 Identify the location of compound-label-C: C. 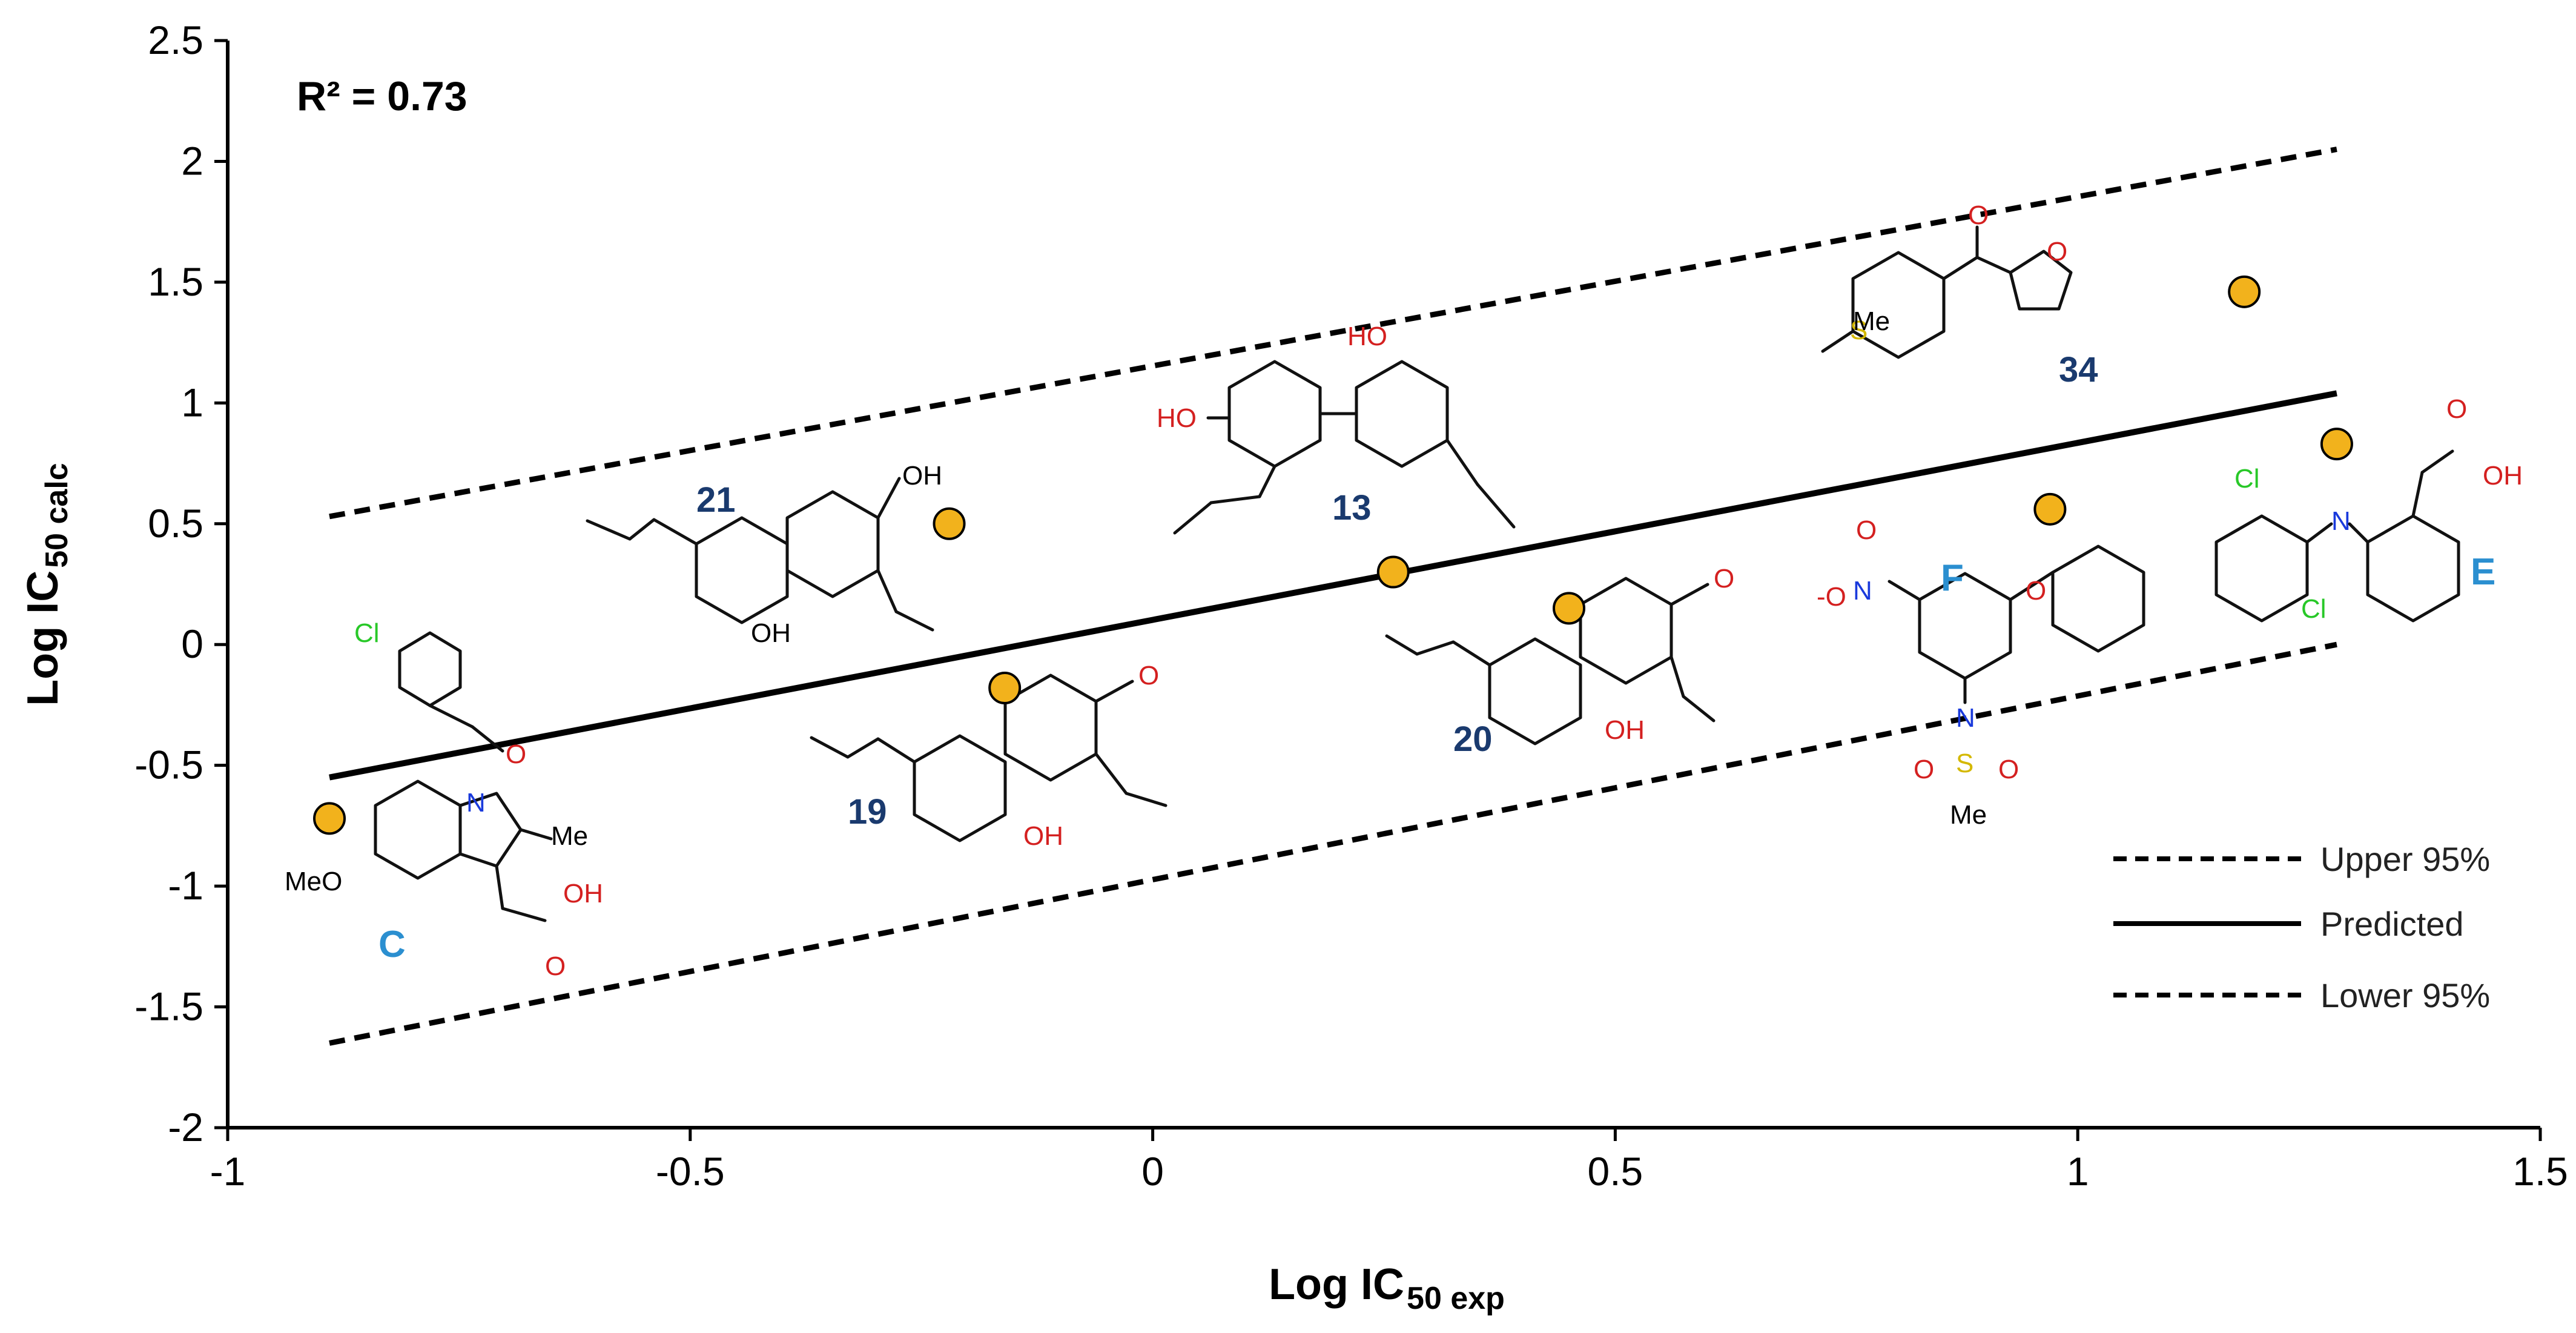
(392, 944).